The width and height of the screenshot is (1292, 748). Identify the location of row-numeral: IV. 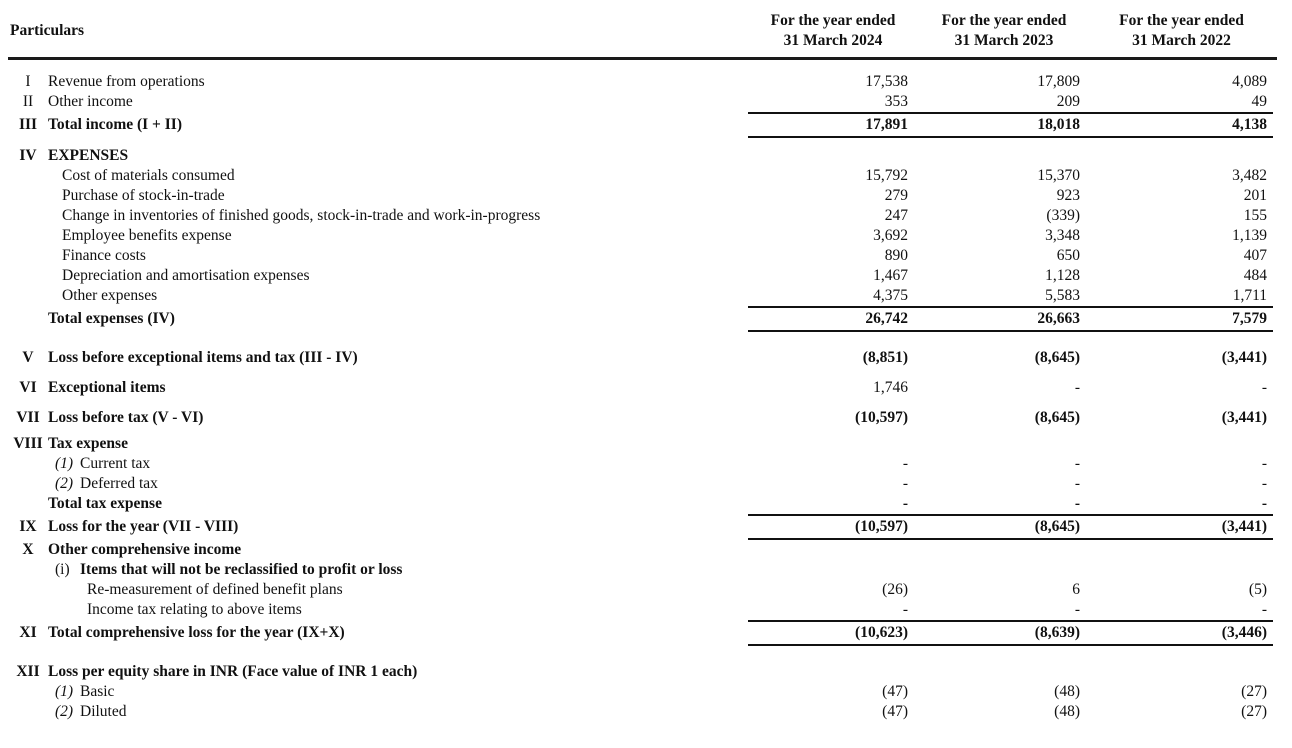
(28, 155).